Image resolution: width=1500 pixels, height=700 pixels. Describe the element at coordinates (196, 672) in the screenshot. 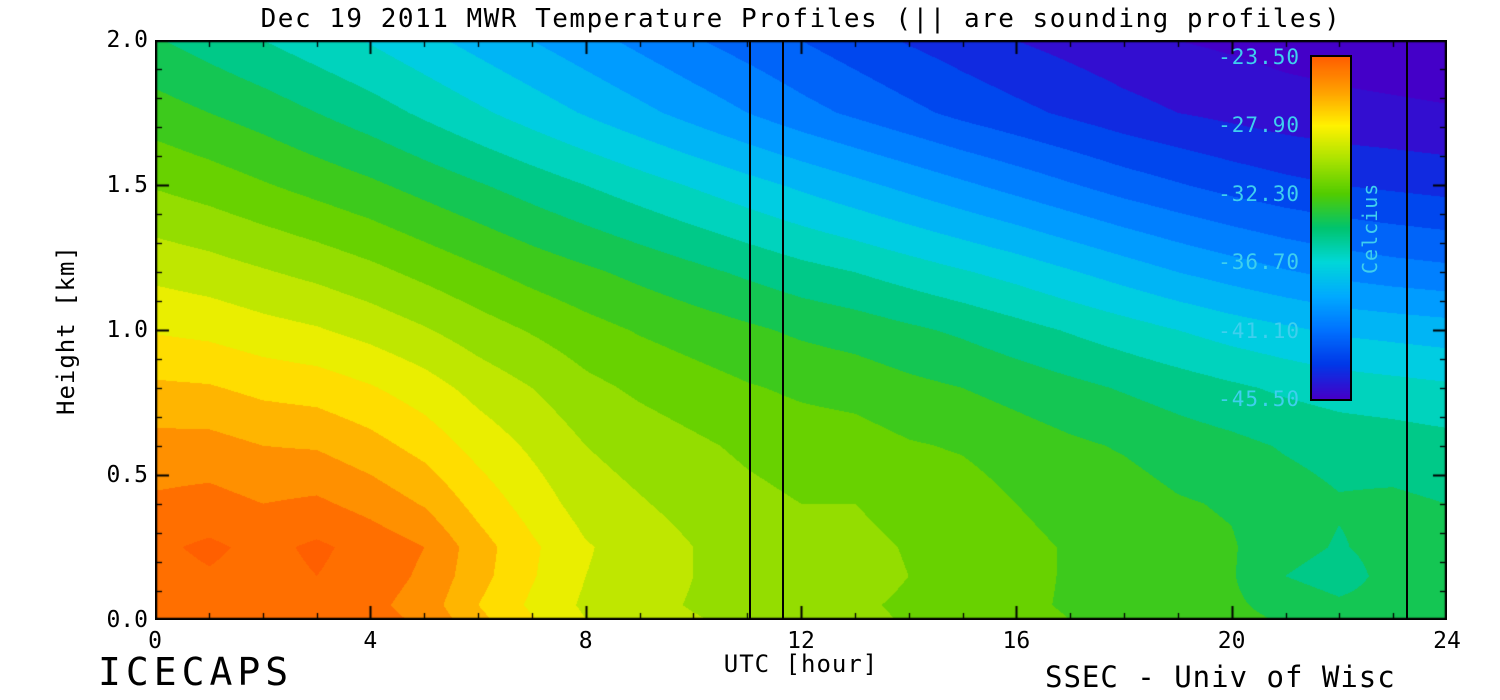

I see `project-label: ICECAPS` at that location.